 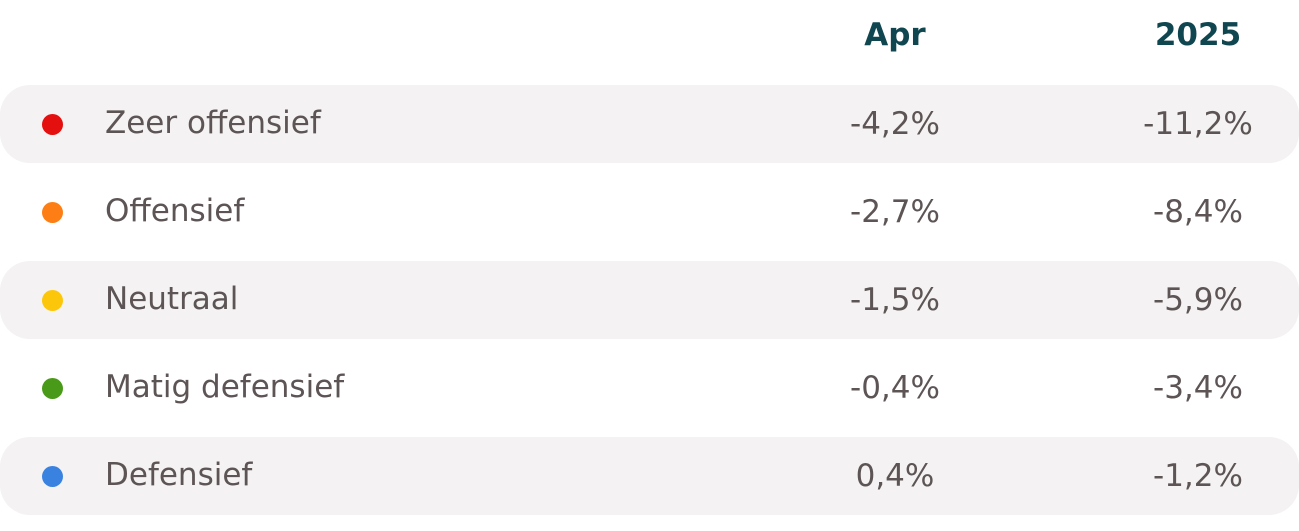 What do you see at coordinates (649, 212) in the screenshot?
I see `table-row: Offensief -2,7% -8,4%` at bounding box center [649, 212].